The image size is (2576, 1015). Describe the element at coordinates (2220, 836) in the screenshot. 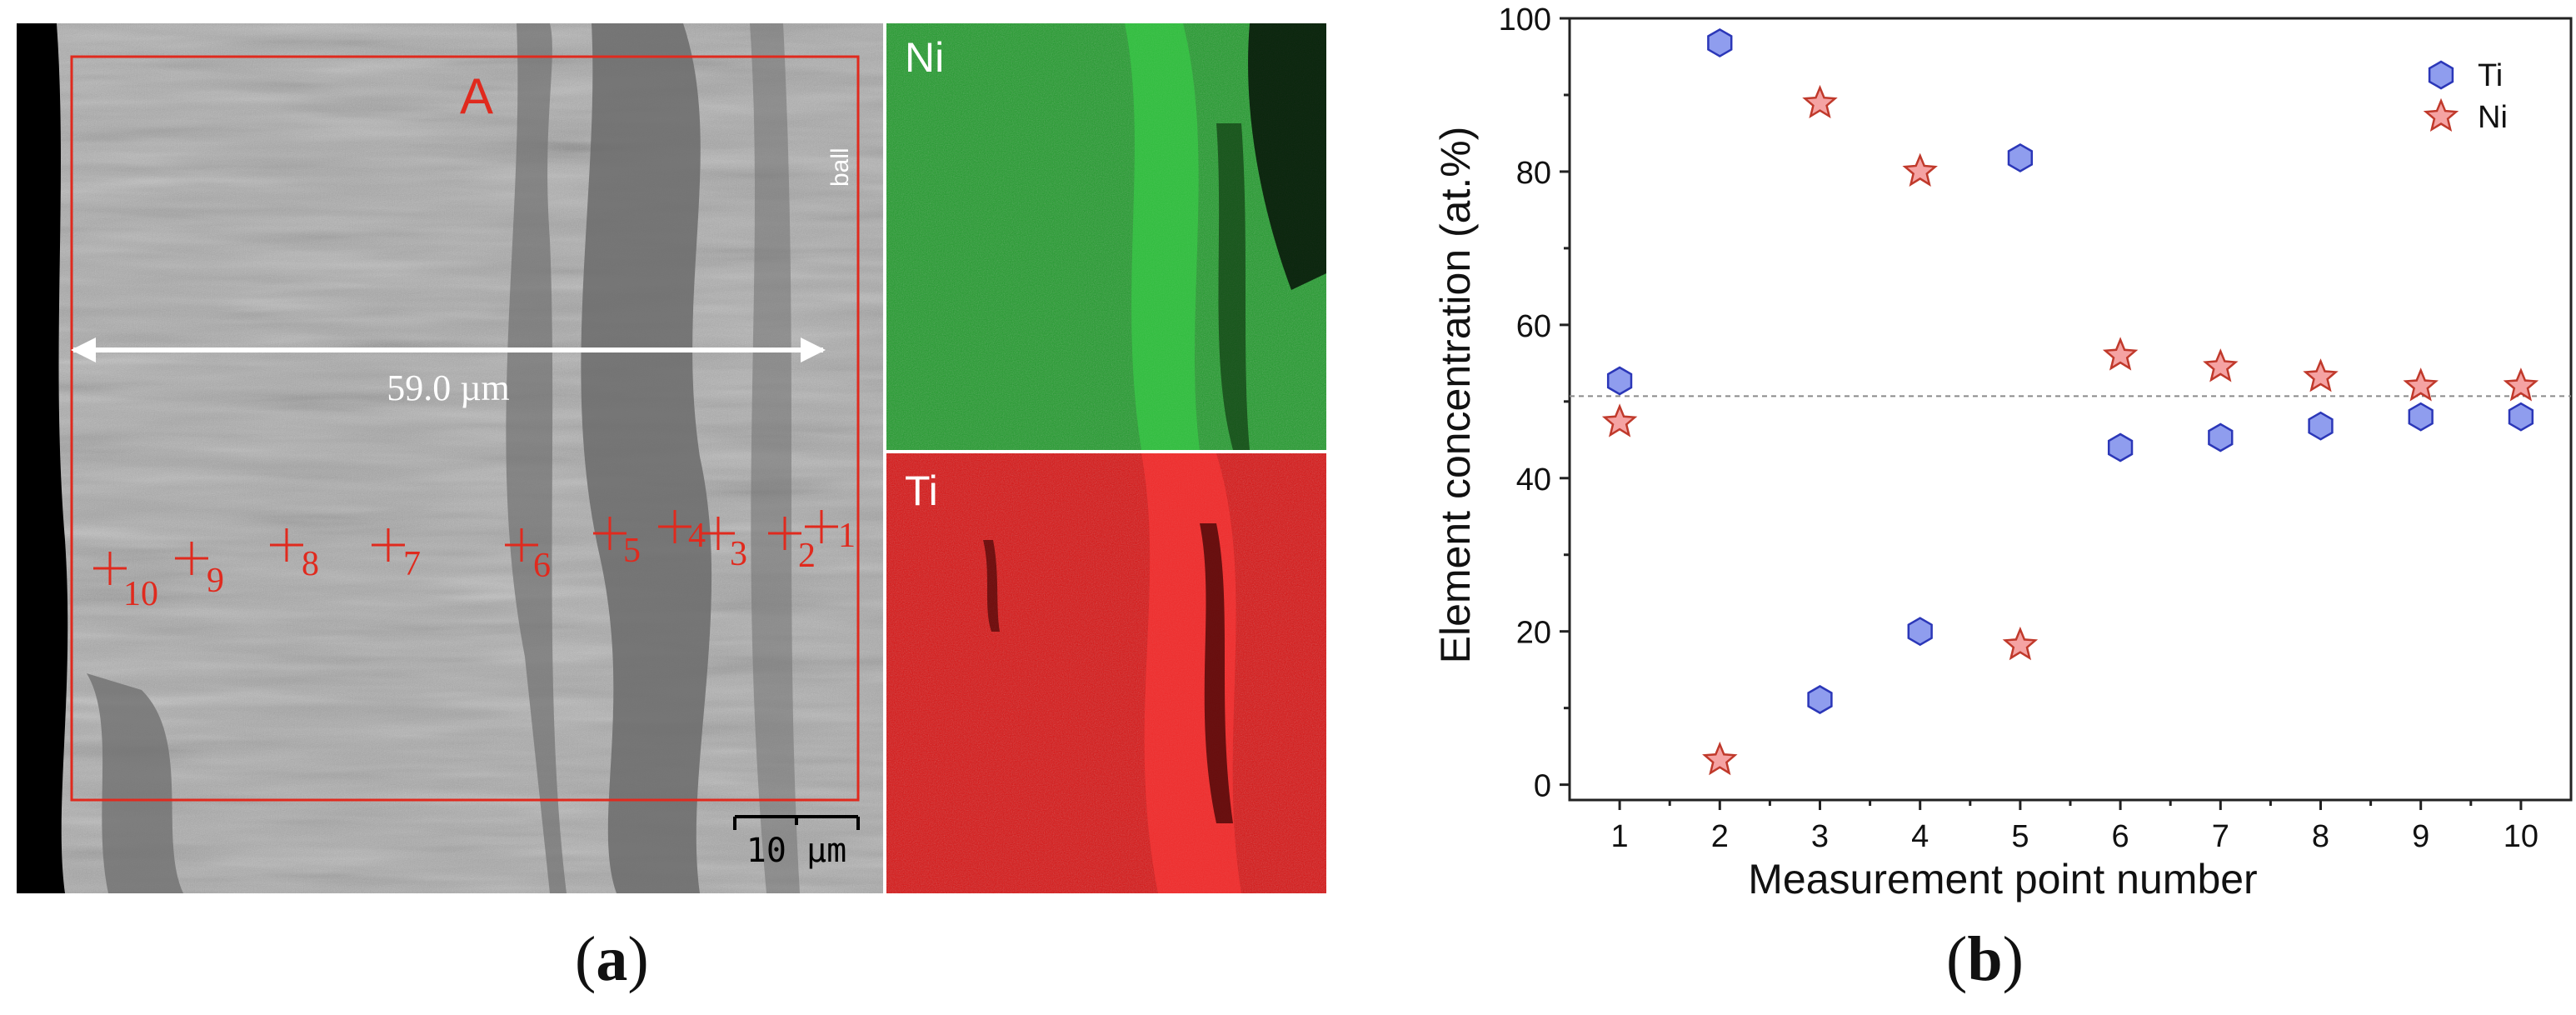

I see `x-tick-label: 7` at that location.